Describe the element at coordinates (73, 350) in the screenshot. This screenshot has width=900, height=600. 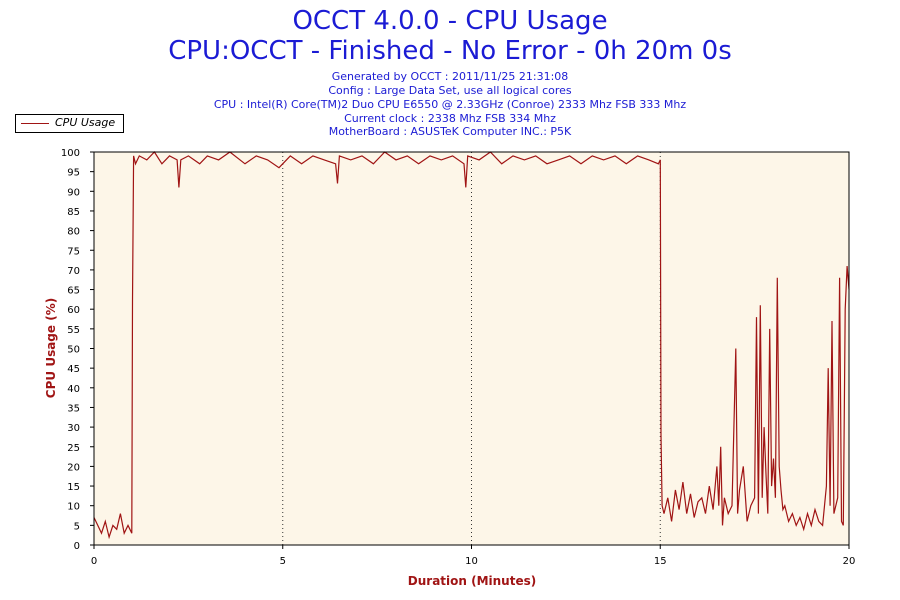
I see `y-tick-label: 50` at that location.